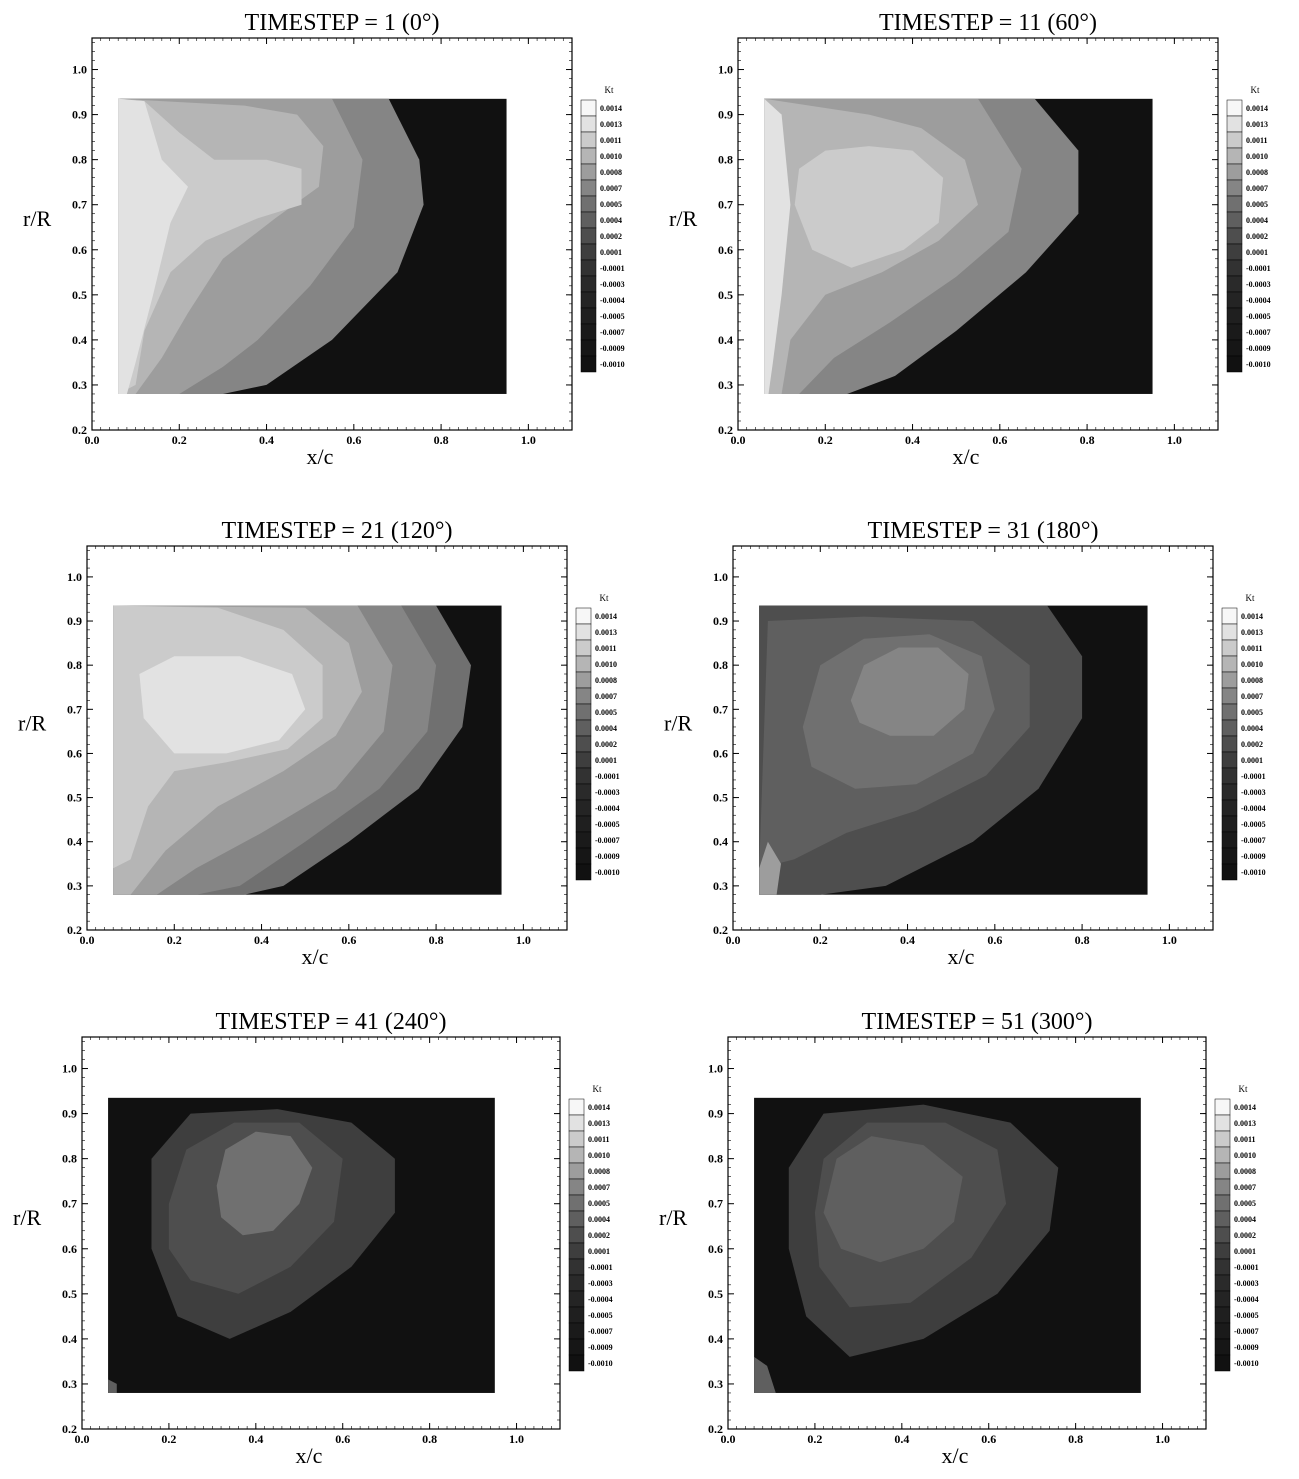  I want to click on legend-level-label: 0.0011, so click(1252, 648).